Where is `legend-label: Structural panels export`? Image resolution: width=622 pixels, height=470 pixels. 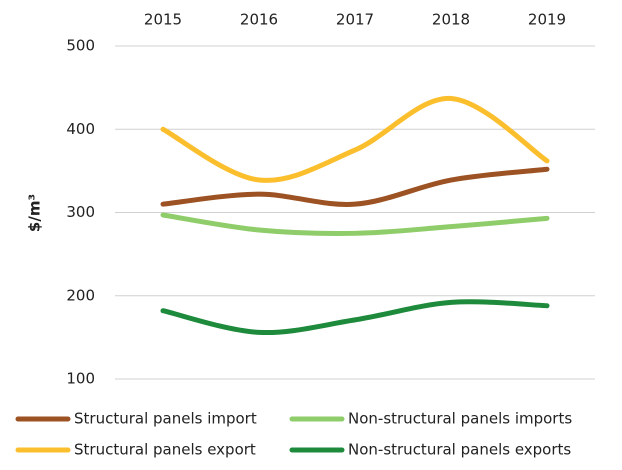
legend-label: Structural panels export is located at coordinates (165, 450).